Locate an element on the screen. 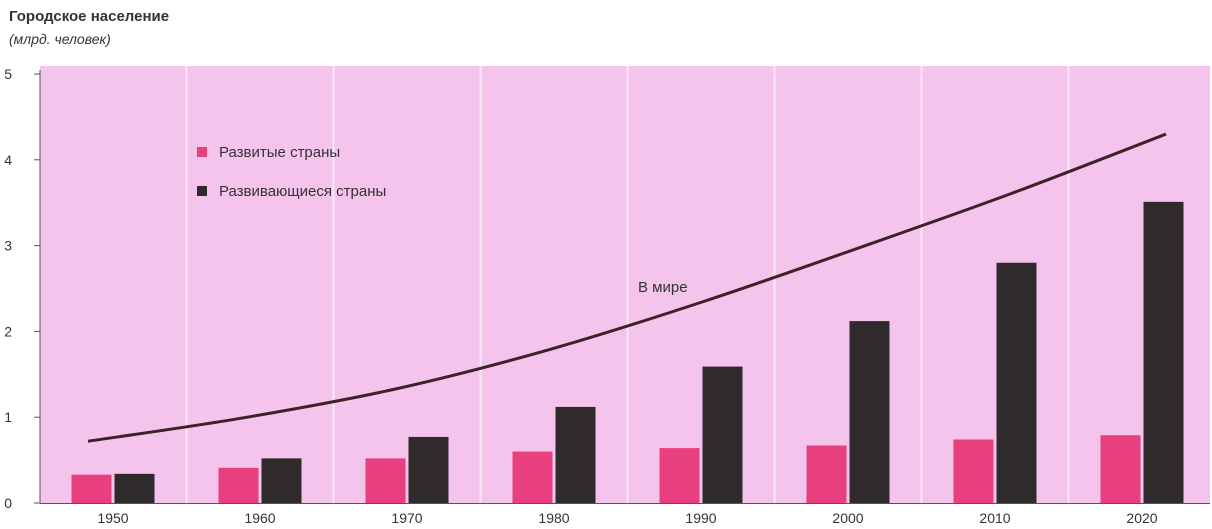 This screenshot has height=529, width=1212. x-tick-label: 2000 is located at coordinates (847, 518).